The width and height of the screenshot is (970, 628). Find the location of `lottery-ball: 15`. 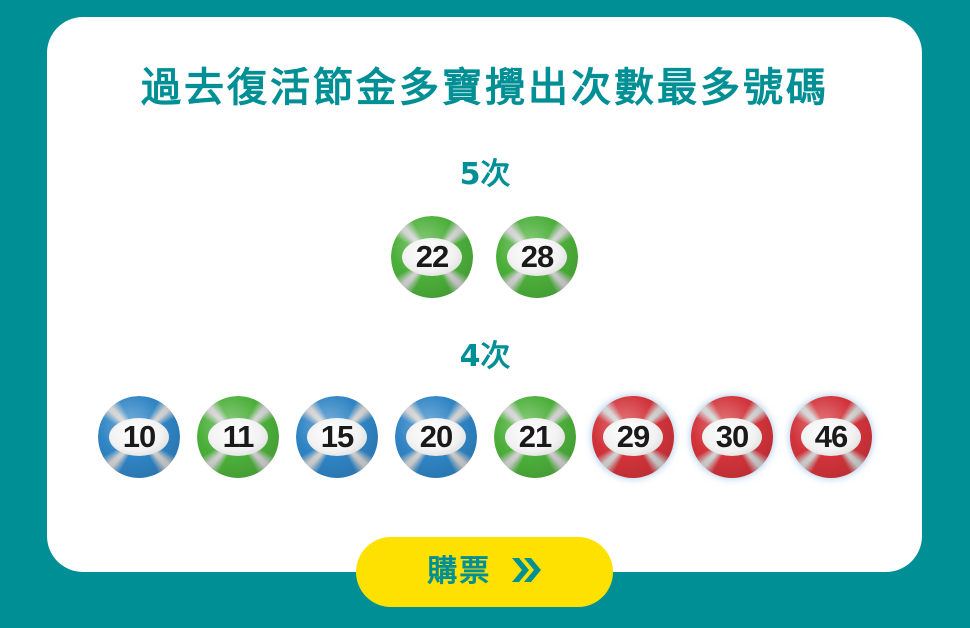

lottery-ball: 15 is located at coordinates (337, 437).